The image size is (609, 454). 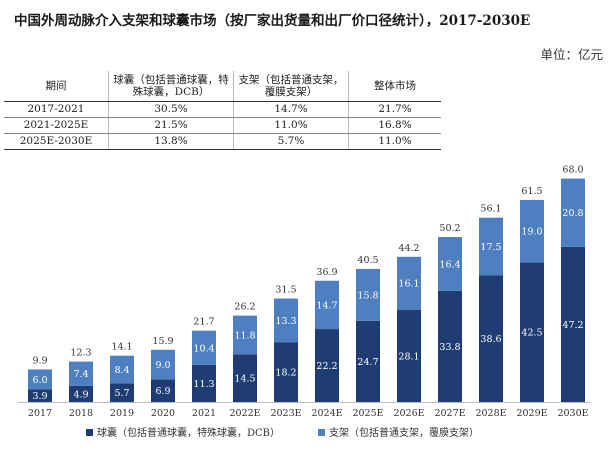 I want to click on table-cell: 2025E-2030E, so click(x=56, y=141).